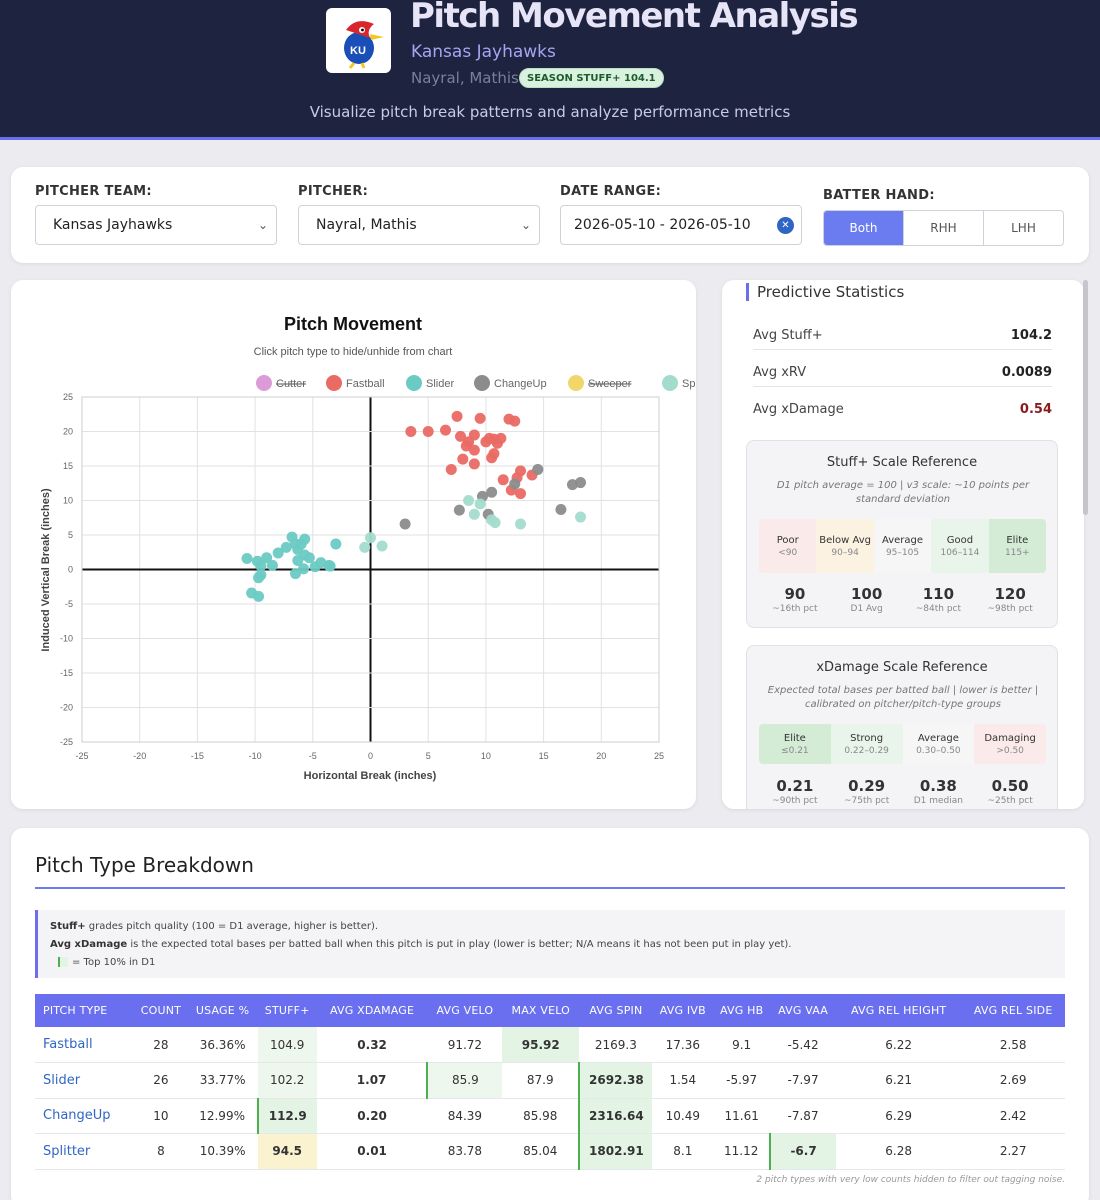  What do you see at coordinates (1013, 1116) in the screenshot?
I see `table-cell: 2.42` at bounding box center [1013, 1116].